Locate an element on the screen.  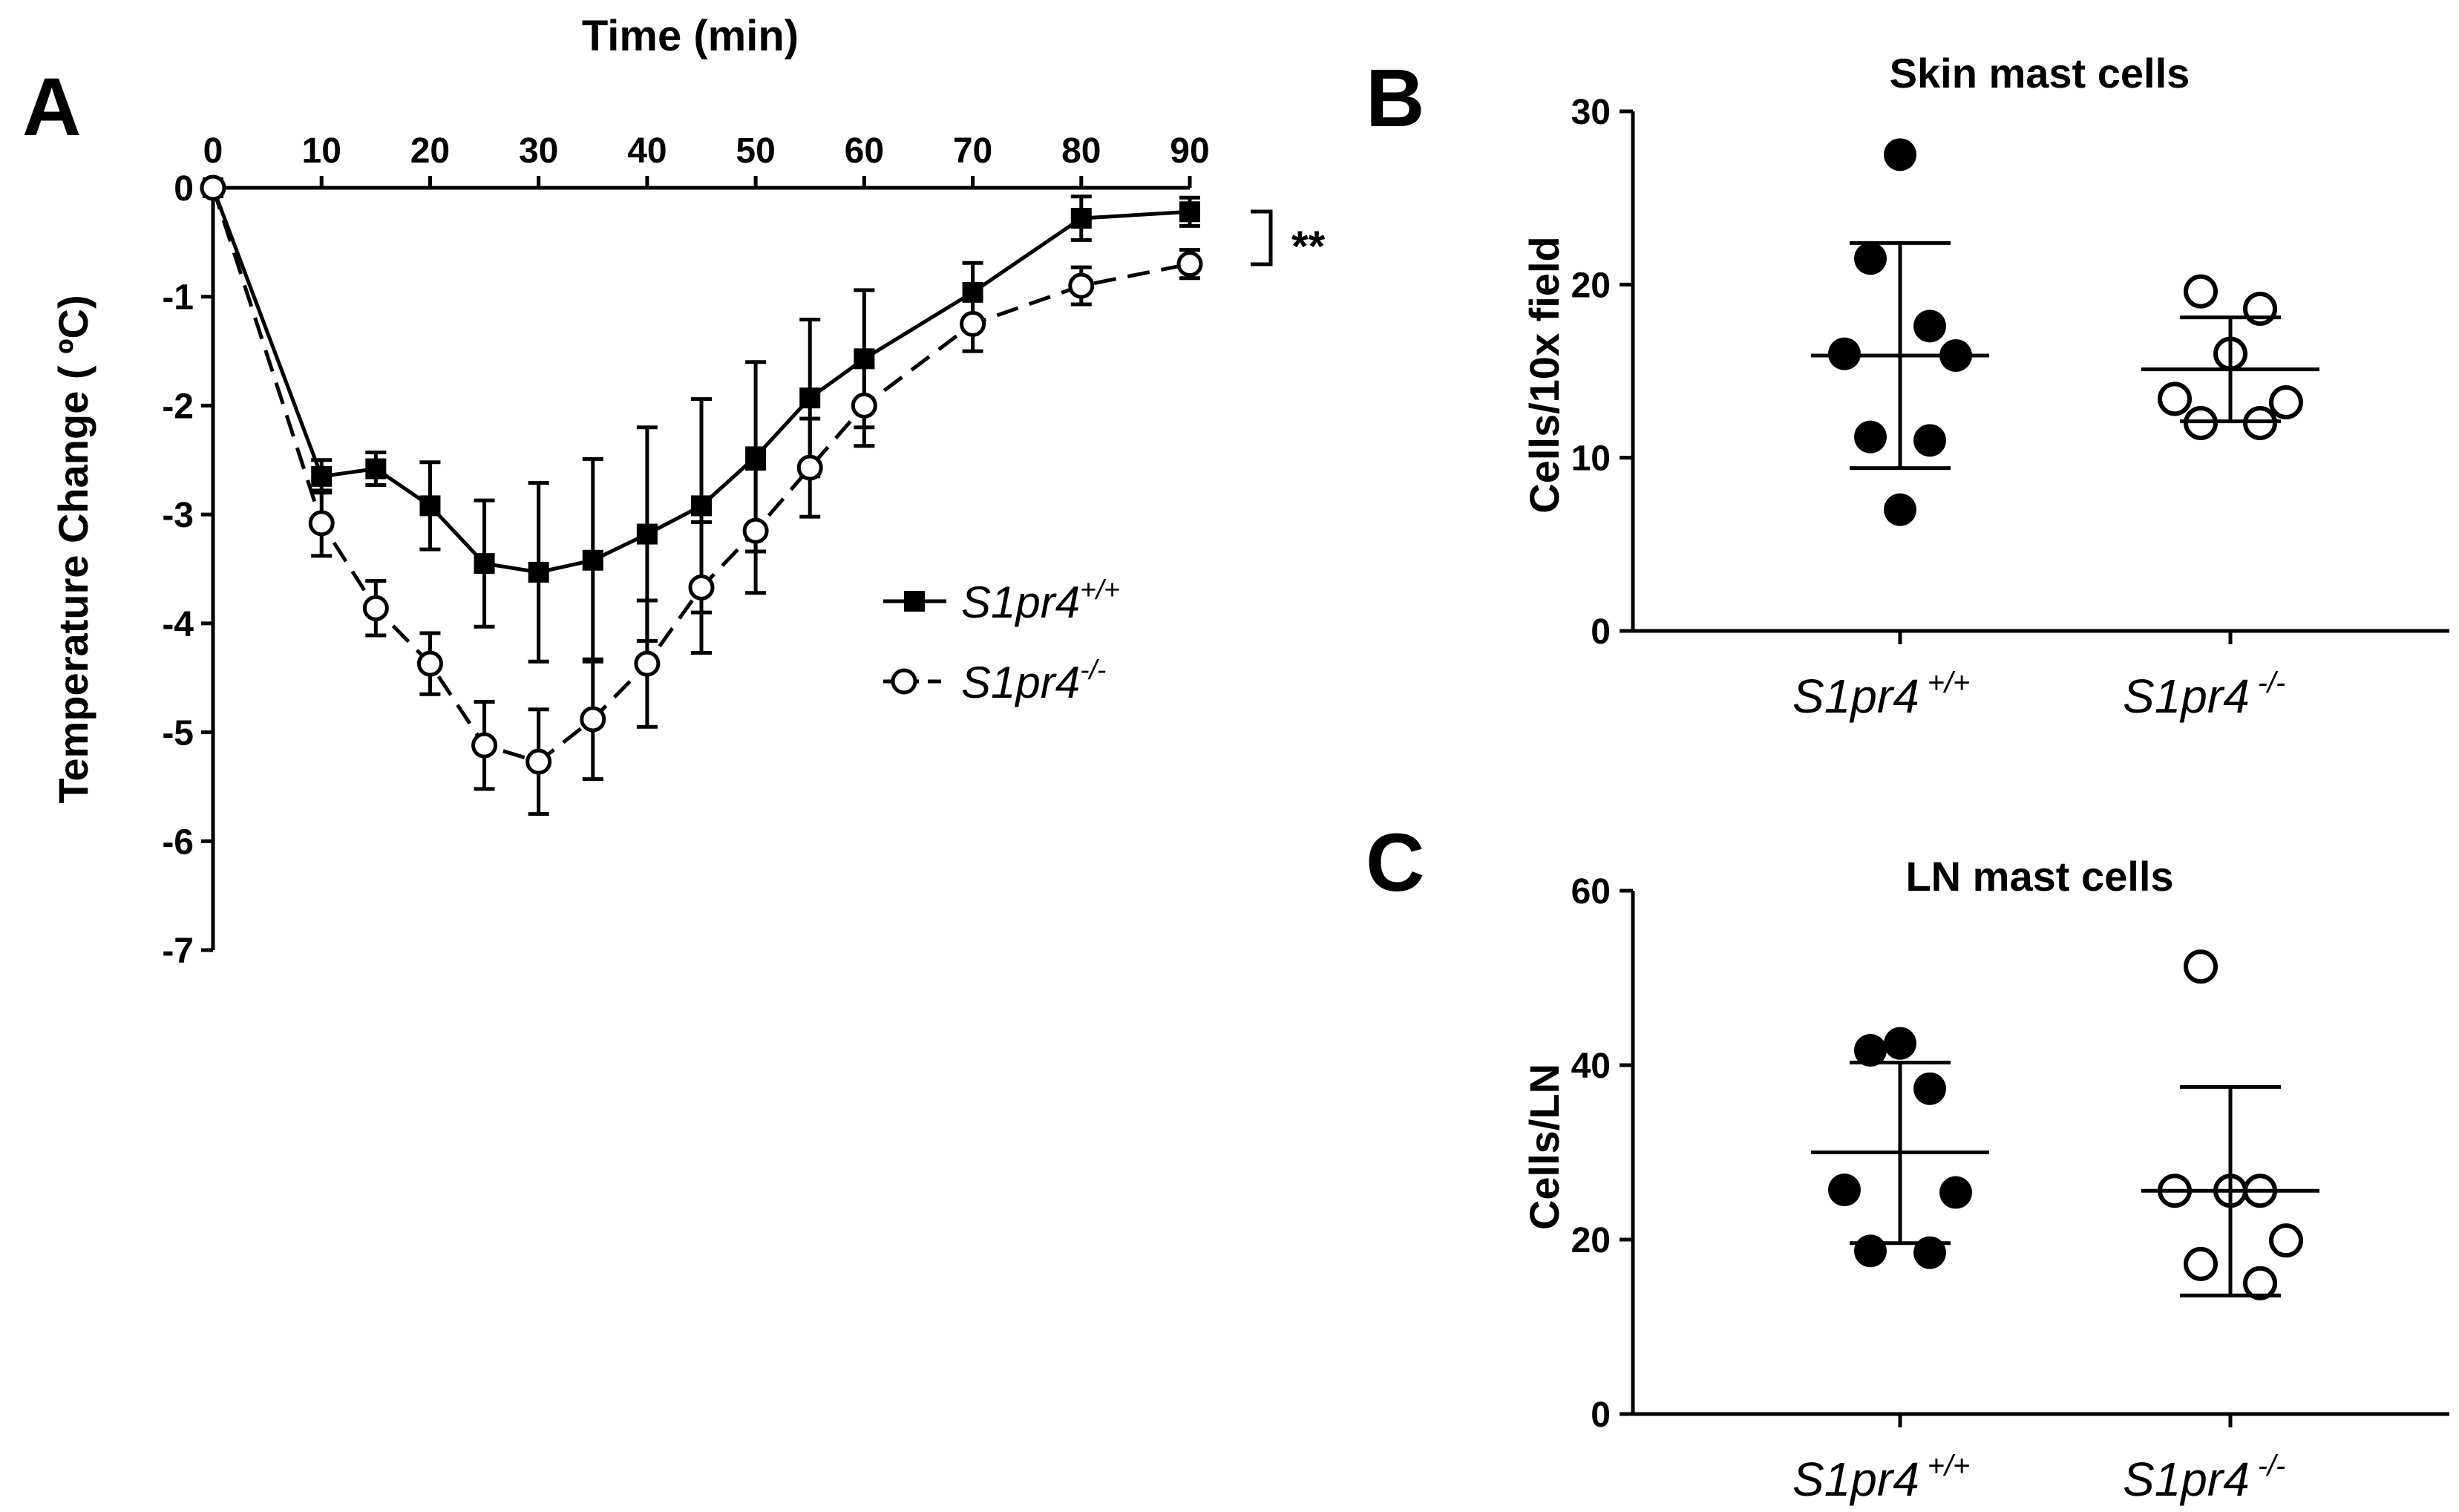
legend-marker-knockout is located at coordinates (904, 681).